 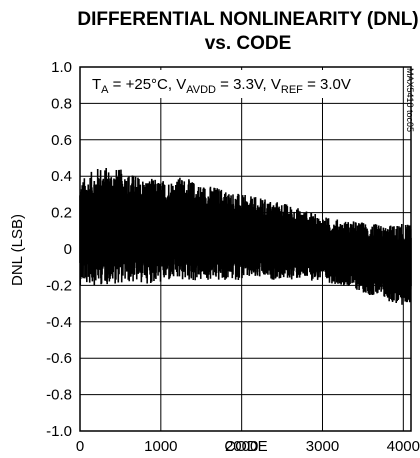 What do you see at coordinates (61, 213) in the screenshot?
I see `y-tick-label: 0.2` at bounding box center [61, 213].